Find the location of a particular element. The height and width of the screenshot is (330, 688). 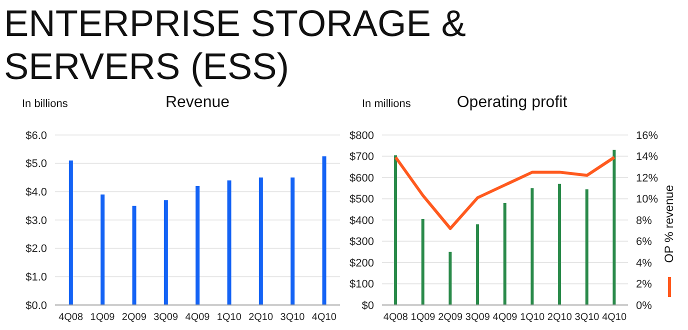

y-tick-label: $1.0 is located at coordinates (36, 278).